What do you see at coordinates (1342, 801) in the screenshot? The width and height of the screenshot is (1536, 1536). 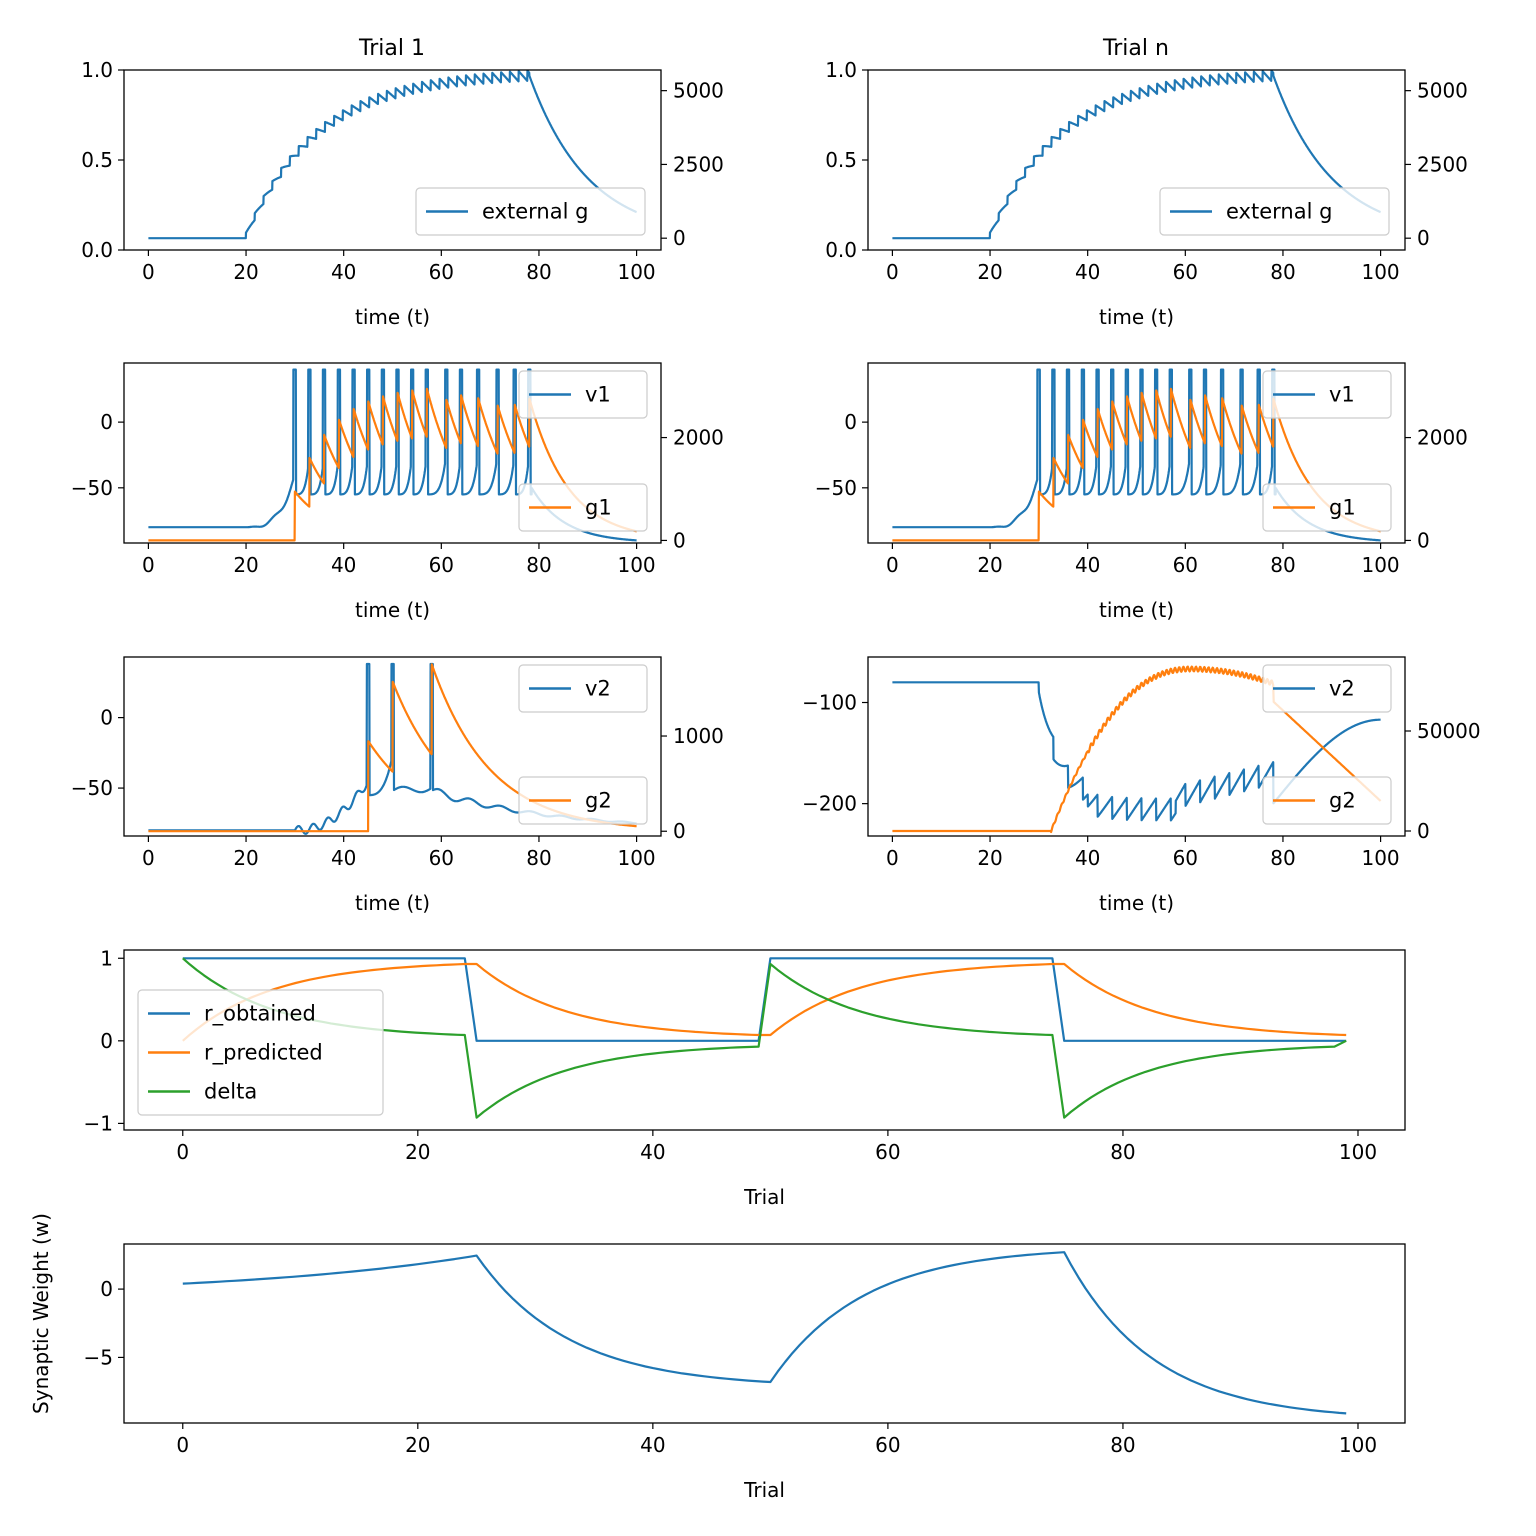 I see `legend-label: g2` at bounding box center [1342, 801].